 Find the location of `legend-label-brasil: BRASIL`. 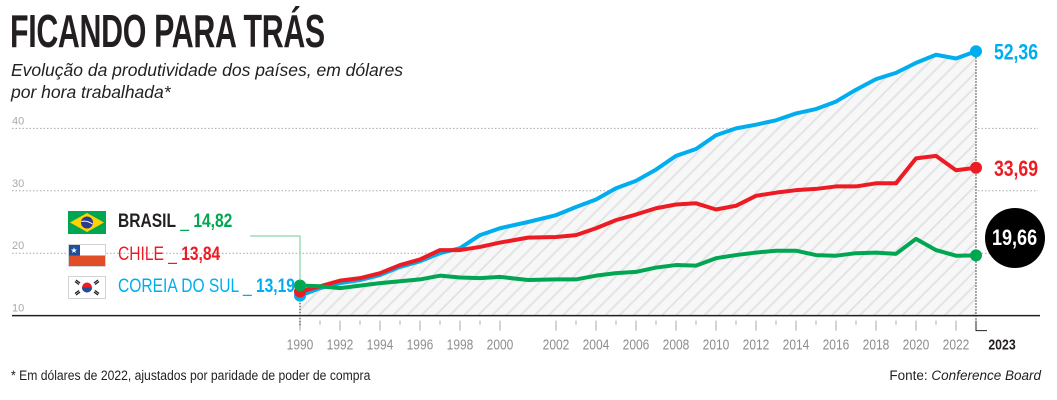

legend-label-brasil: BRASIL is located at coordinates (147, 221).